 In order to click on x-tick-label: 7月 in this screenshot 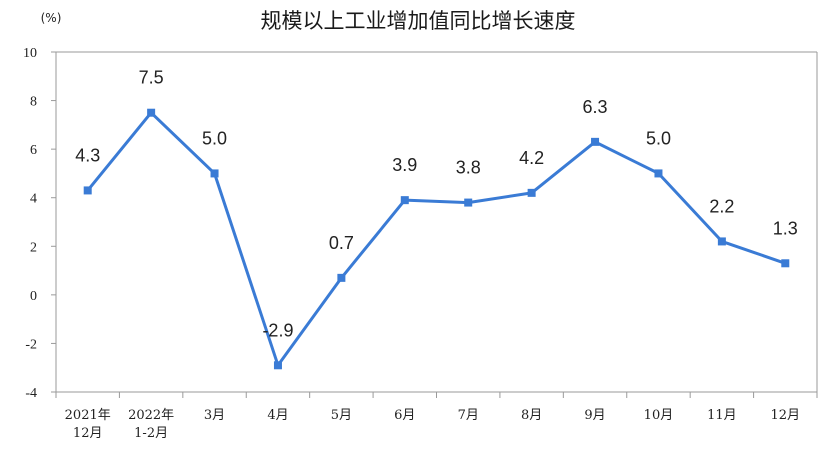, I will do `click(468, 415)`.